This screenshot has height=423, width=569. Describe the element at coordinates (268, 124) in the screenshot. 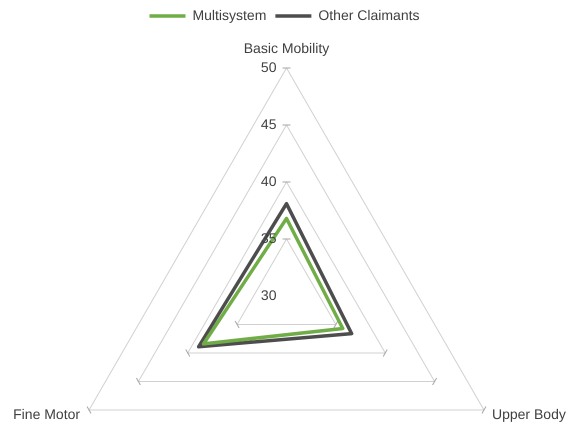

I see `y-tick-label: 45` at that location.